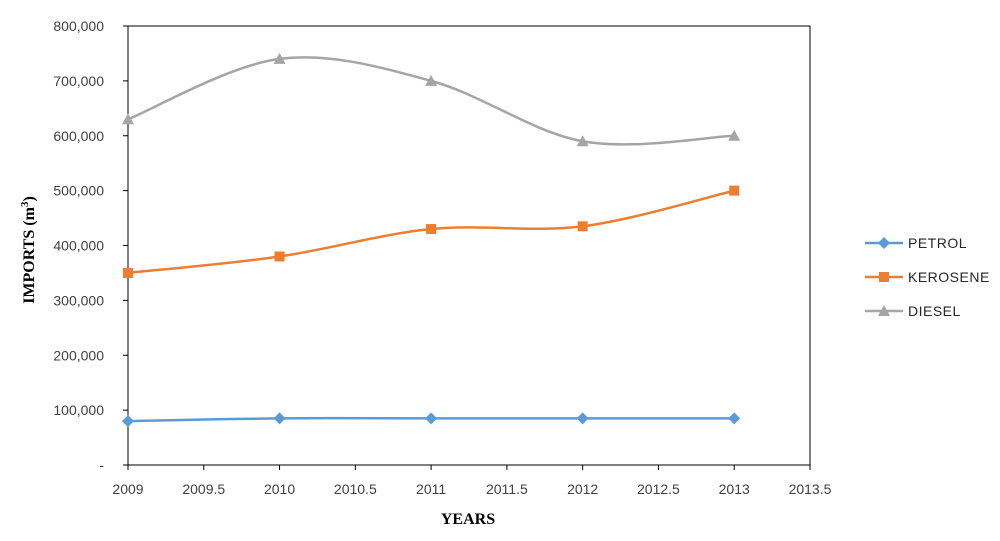  Describe the element at coordinates (127, 489) in the screenshot. I see `x-tick-label: 2009` at that location.